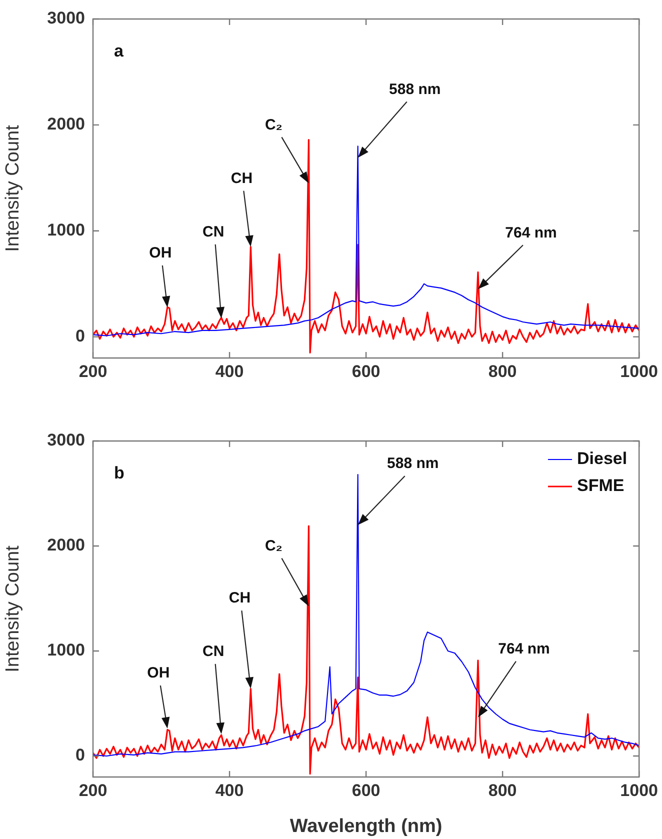 The width and height of the screenshot is (662, 839). I want to click on legend-label: Diesel, so click(602, 458).